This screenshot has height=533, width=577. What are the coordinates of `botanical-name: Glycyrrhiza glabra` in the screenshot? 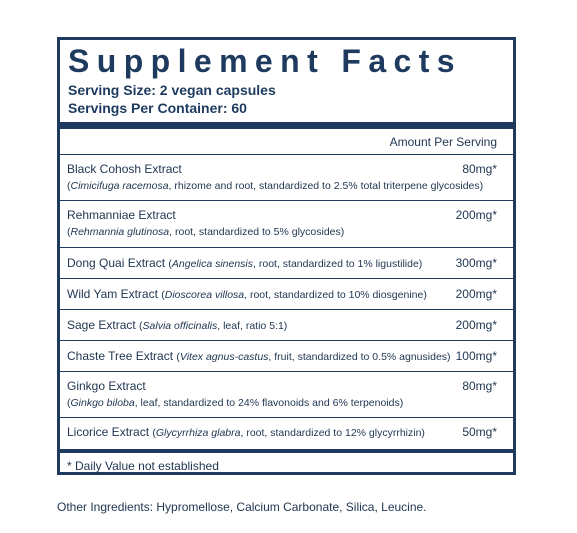 It's located at (198, 433).